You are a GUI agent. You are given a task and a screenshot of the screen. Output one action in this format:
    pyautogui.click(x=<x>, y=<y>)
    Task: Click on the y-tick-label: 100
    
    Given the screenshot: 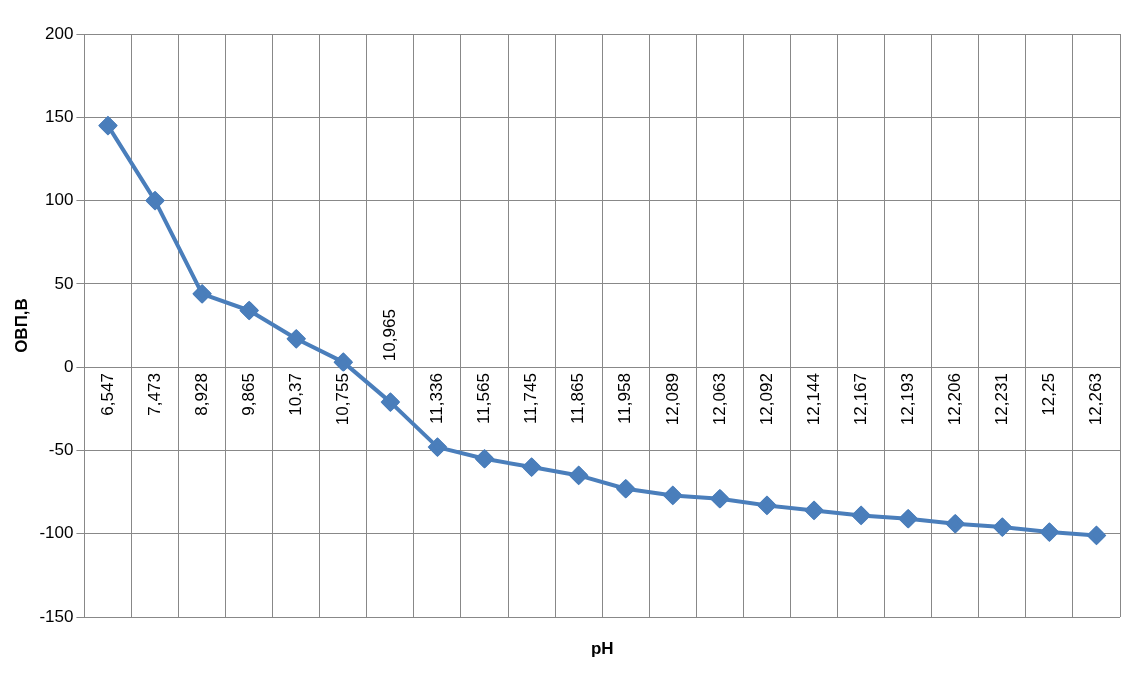 What is the action you would take?
    pyautogui.click(x=59, y=200)
    